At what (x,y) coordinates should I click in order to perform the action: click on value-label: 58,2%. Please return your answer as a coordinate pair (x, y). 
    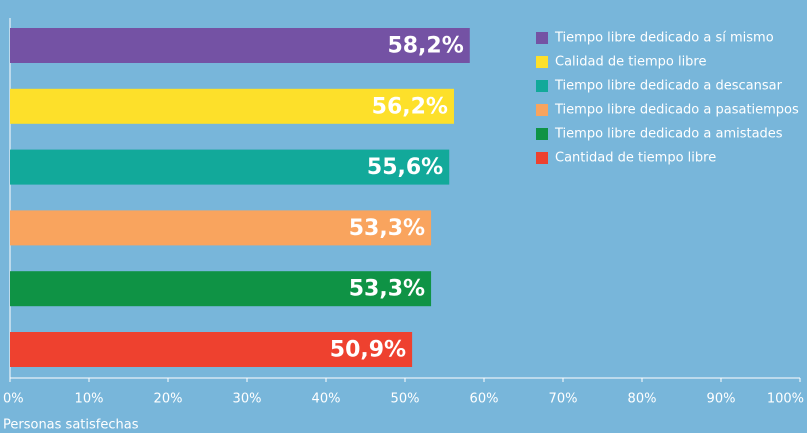
    Looking at the image, I should click on (425, 46).